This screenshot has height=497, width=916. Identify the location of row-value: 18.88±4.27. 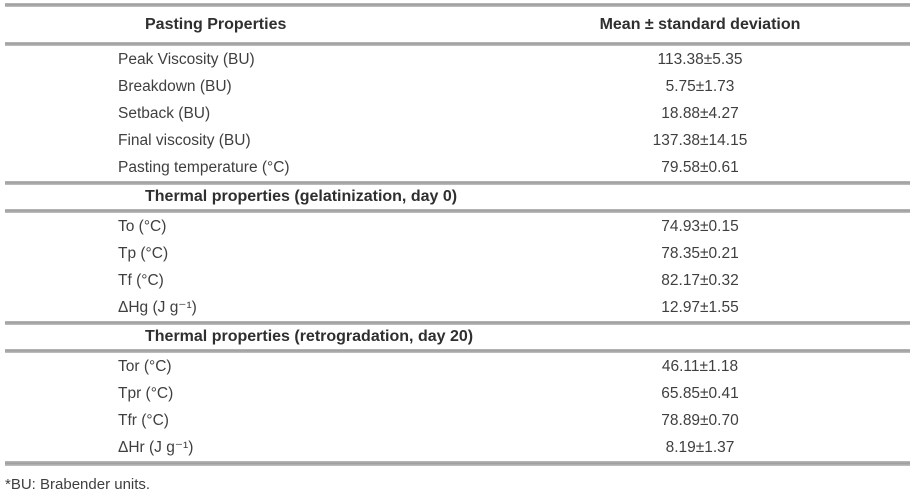
(700, 113).